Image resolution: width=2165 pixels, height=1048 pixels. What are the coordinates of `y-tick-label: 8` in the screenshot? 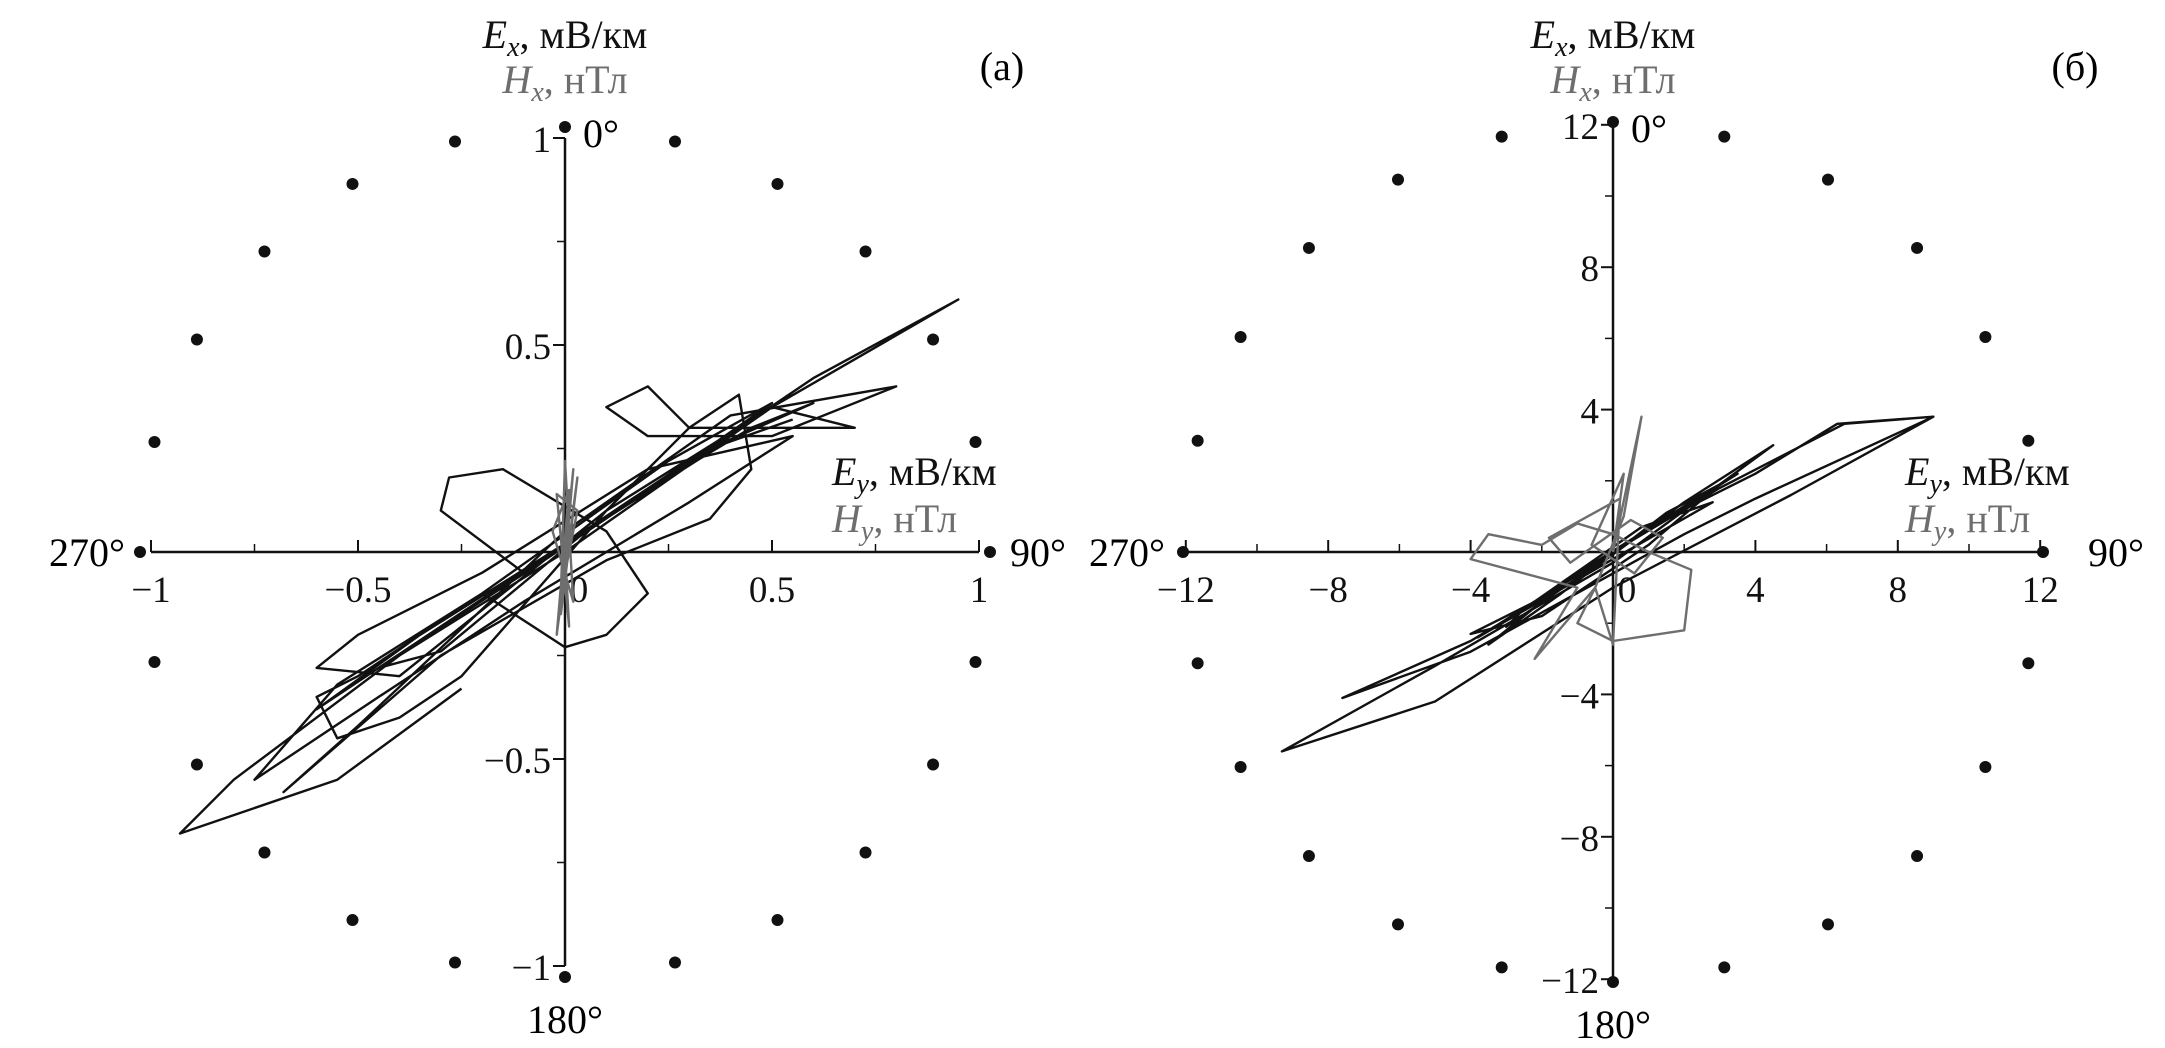 It's located at (1590, 269).